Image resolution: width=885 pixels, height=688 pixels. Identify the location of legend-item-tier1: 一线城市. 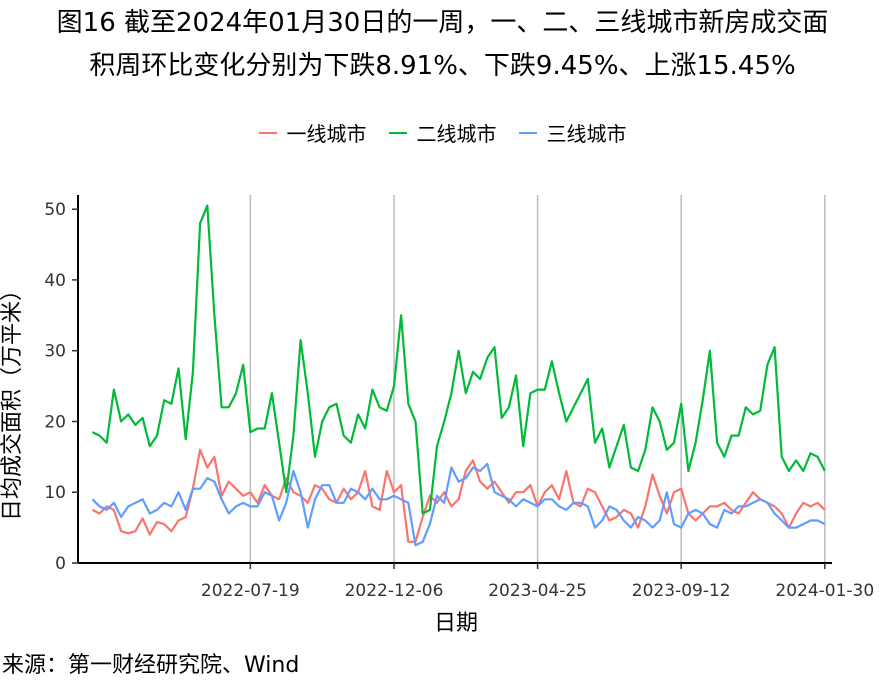
(312, 132).